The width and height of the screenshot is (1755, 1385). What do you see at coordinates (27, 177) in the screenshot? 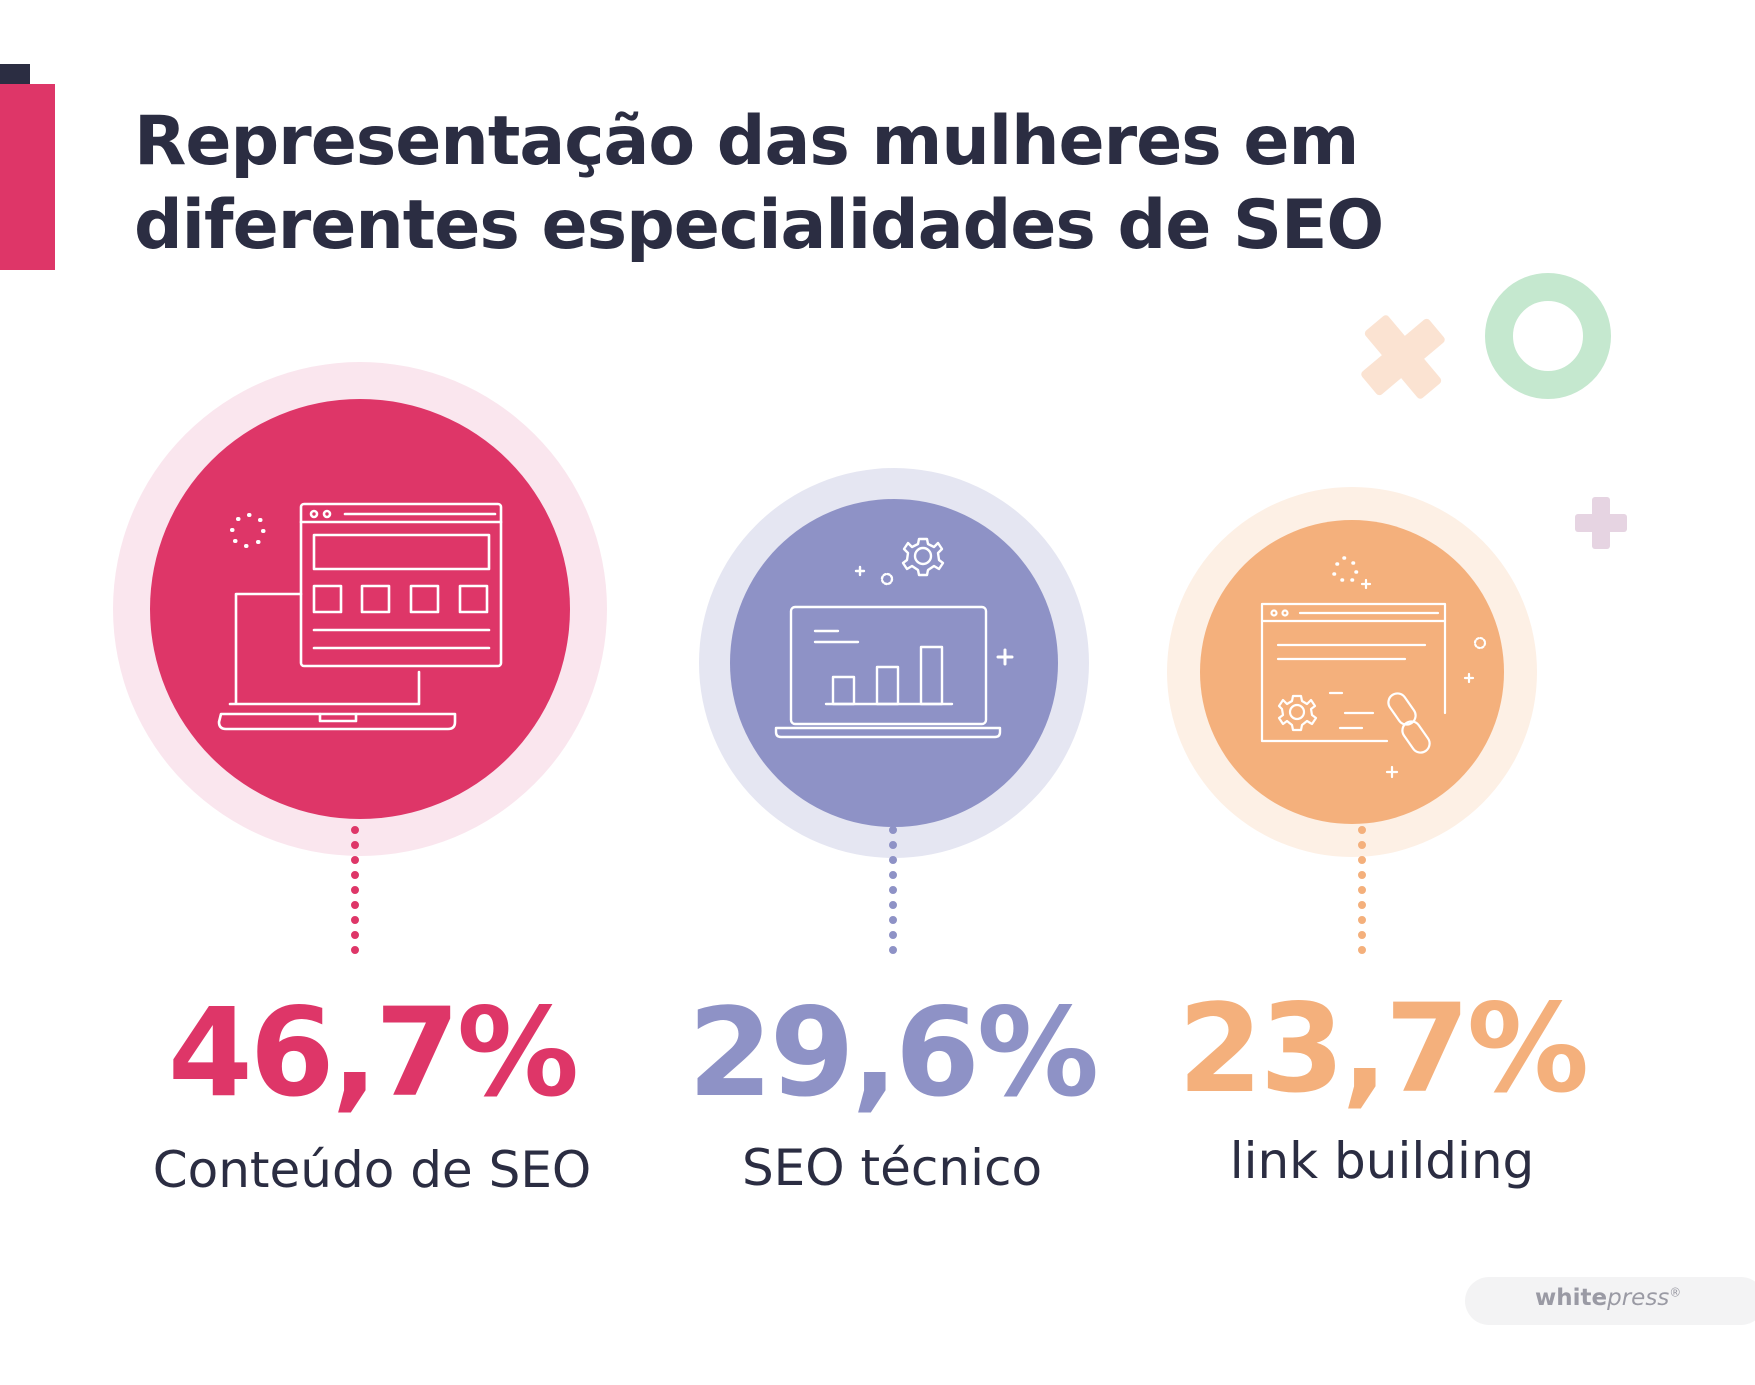
I see `accent-bar` at bounding box center [27, 177].